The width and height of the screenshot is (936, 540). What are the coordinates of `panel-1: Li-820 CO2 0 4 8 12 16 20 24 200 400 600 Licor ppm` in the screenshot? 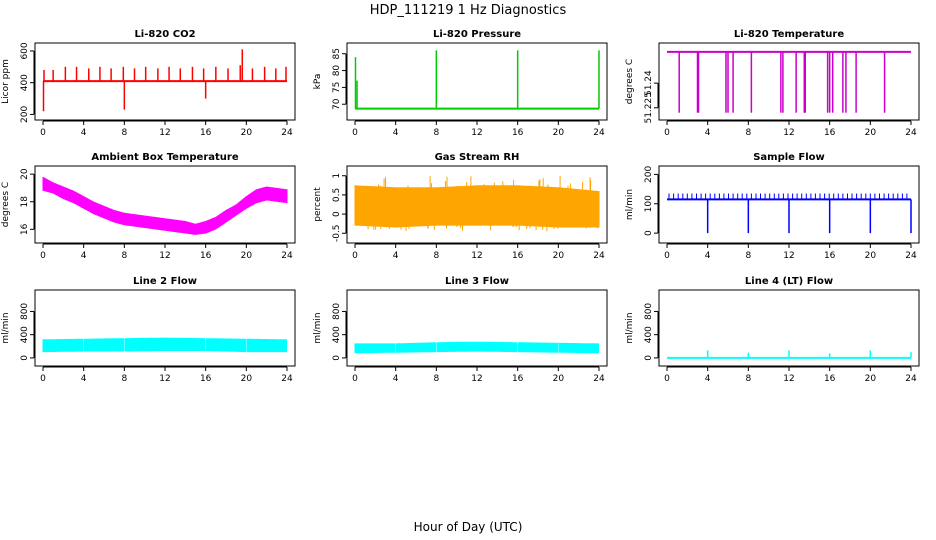 It's located at (148, 83).